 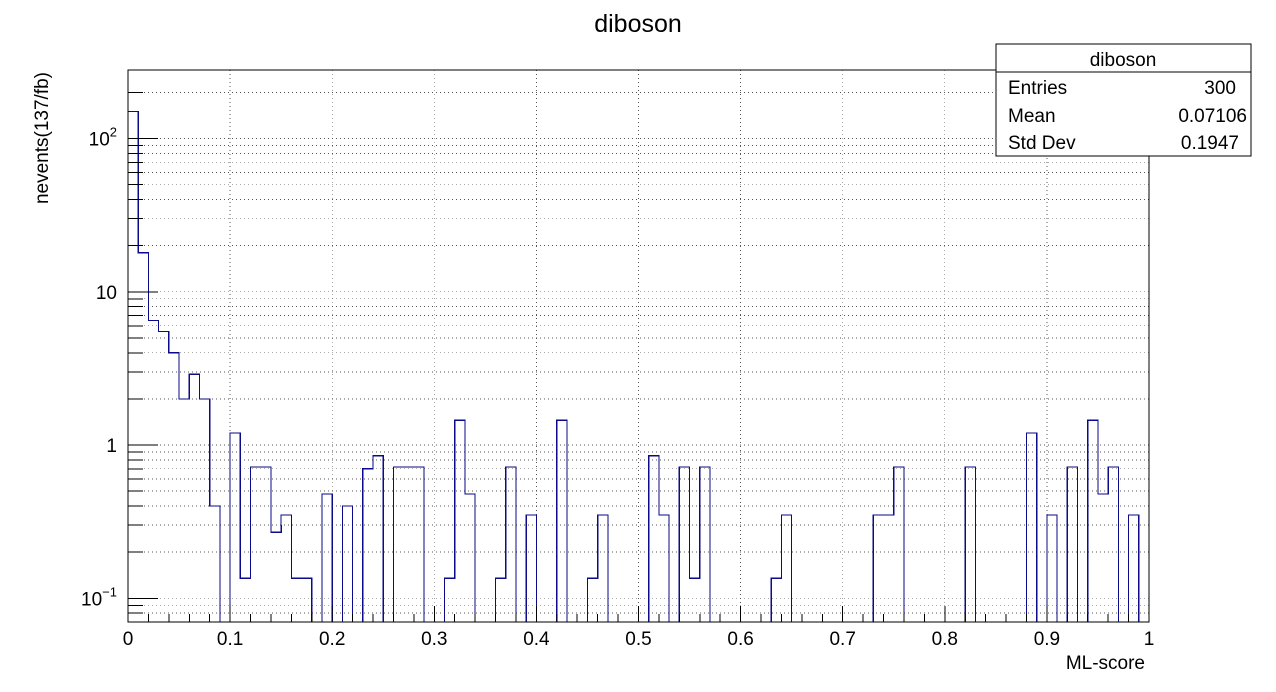 What do you see at coordinates (1220, 88) in the screenshot?
I see `stats-entries-value: 300` at bounding box center [1220, 88].